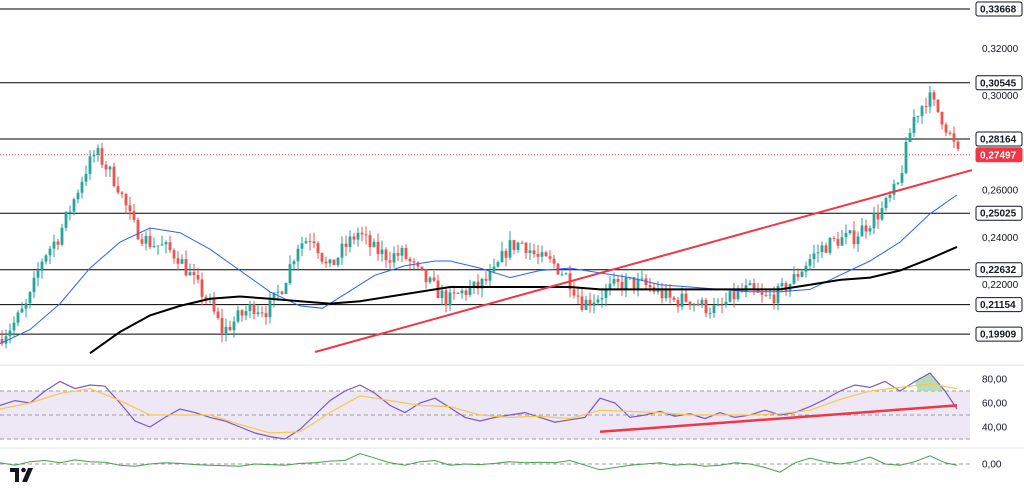 Image resolution: width=1024 pixels, height=497 pixels. What do you see at coordinates (999, 334) in the screenshot?
I see `level-price-tag: 0,19909` at bounding box center [999, 334].